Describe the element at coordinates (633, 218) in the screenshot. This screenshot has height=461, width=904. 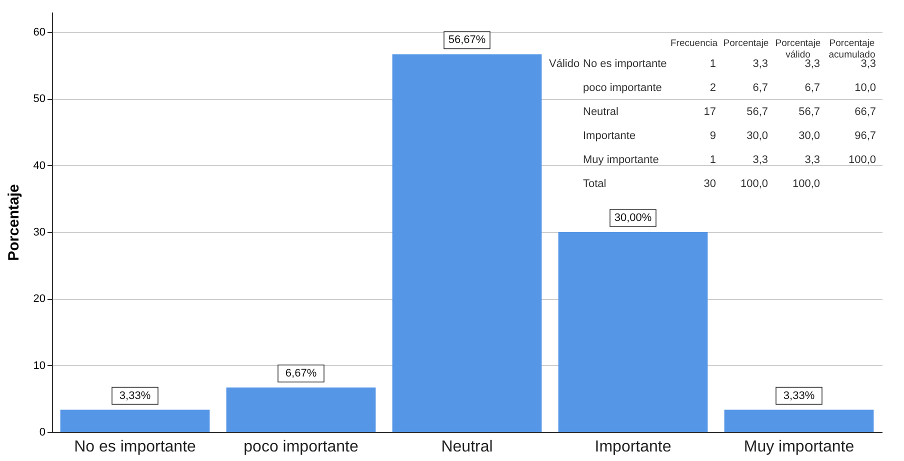
I see `data-label: 30,00%` at that location.